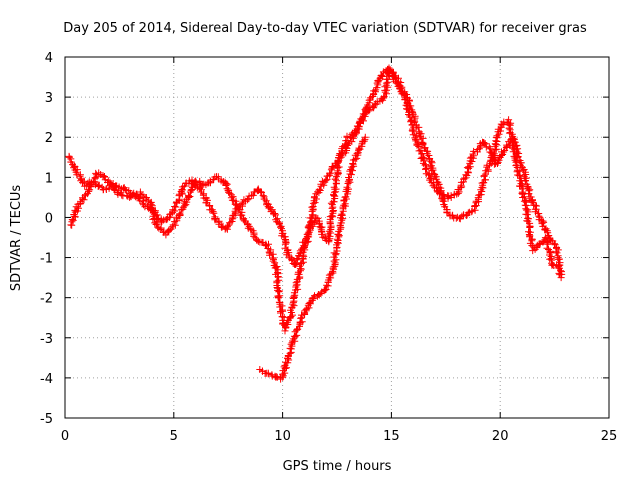 The width and height of the screenshot is (640, 480). I want to click on x-tick-label: 25, so click(609, 436).